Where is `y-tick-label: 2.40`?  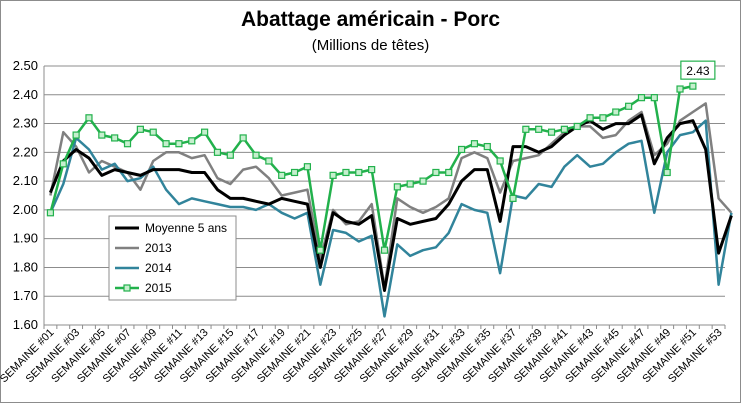
y-tick-label: 2.40 is located at coordinates (25, 94).